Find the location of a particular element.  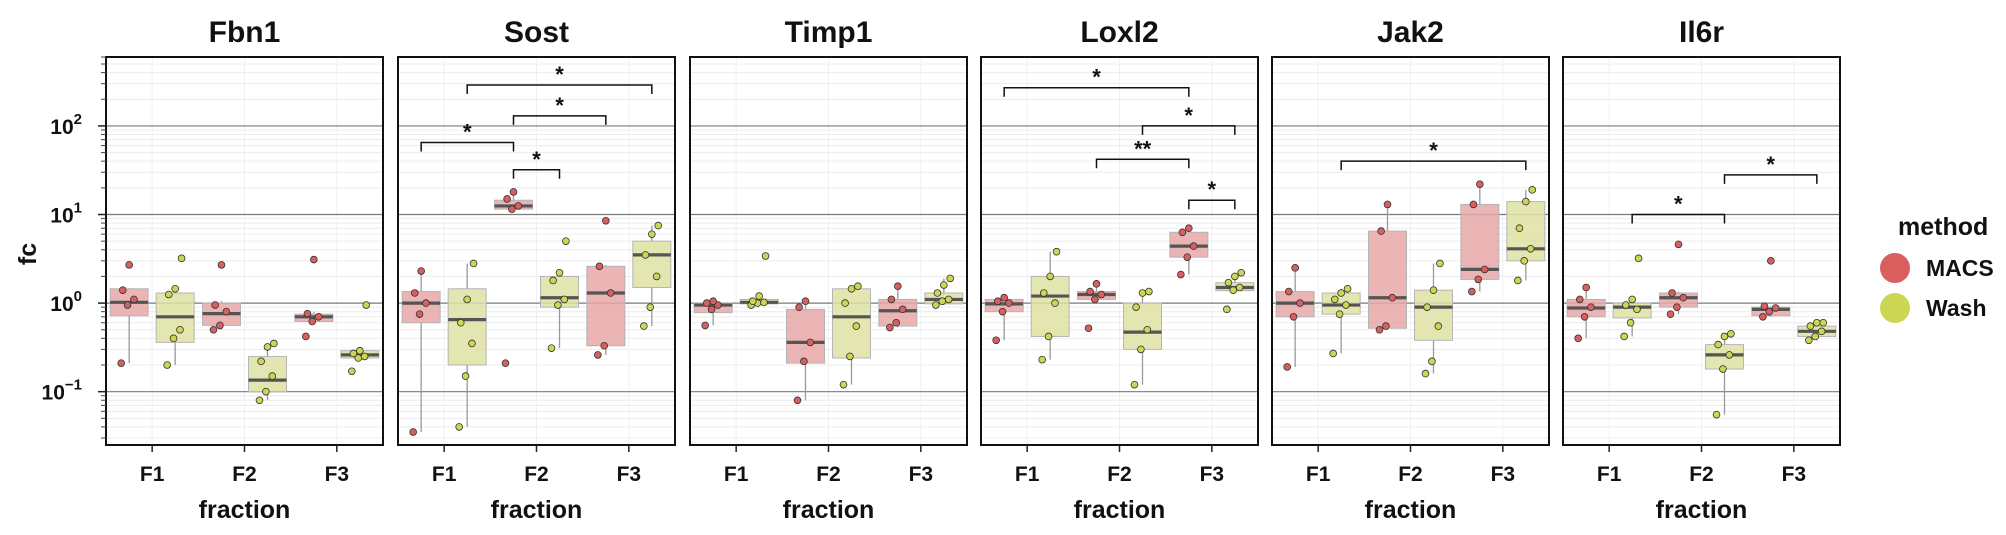

facet-title: Il6r is located at coordinates (1701, 32).